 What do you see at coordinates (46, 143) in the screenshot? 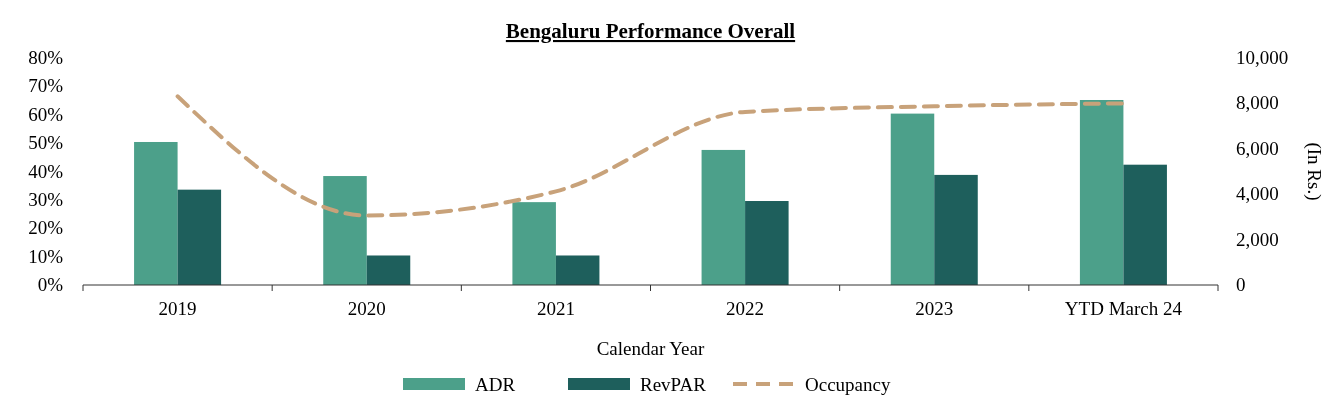
I see `y-tick-label: 50%` at bounding box center [46, 143].